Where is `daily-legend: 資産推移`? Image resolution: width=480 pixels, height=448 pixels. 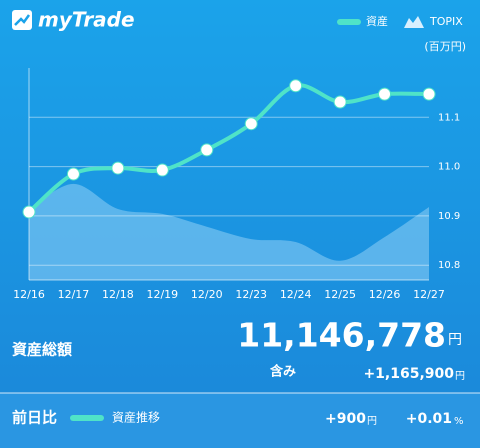
daily-legend: 資産推移 is located at coordinates (136, 417).